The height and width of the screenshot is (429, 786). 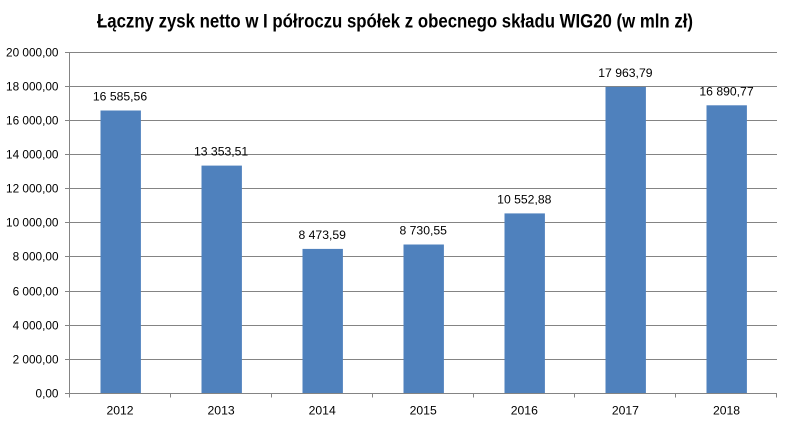 What do you see at coordinates (47, 394) in the screenshot?
I see `svg-text: 0,00` at bounding box center [47, 394].